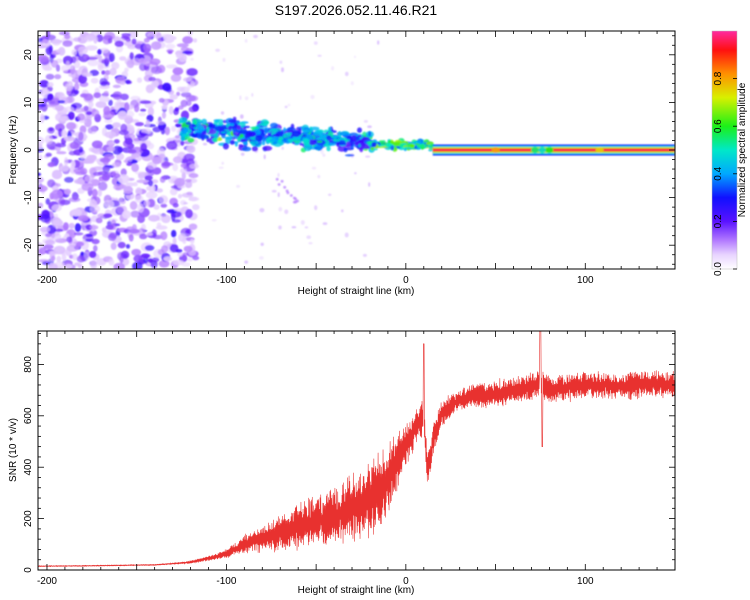 This screenshot has height=600, width=750. Describe the element at coordinates (356, 291) in the screenshot. I see `spectrogram-x-label: Height of straight line (km)` at that location.